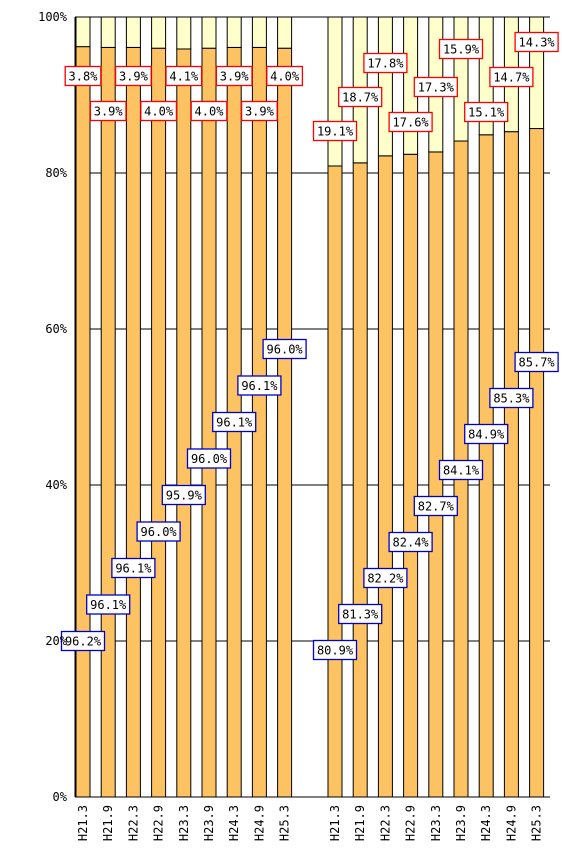 The height and width of the screenshot is (850, 562). What do you see at coordinates (436, 823) in the screenshot?
I see `x-tick-label: H23.3` at bounding box center [436, 823].